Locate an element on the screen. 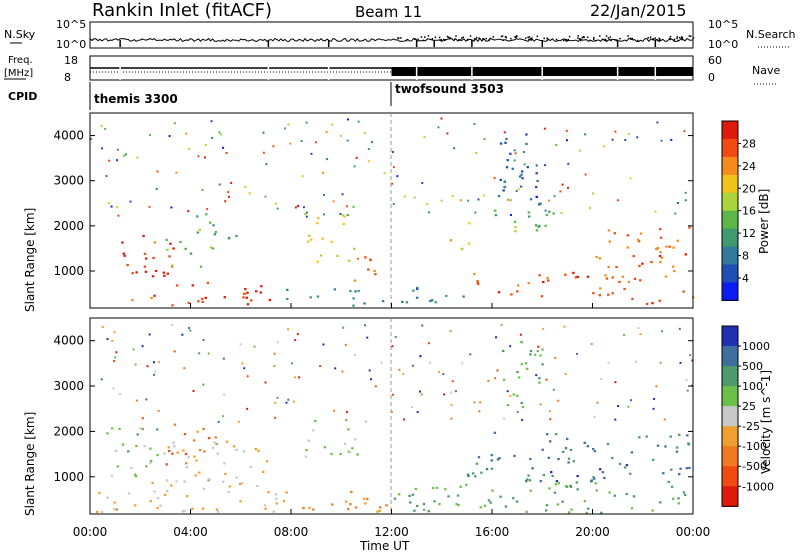  power-colorbar: 4 8 12 16 20 24 28 is located at coordinates (738, 210).